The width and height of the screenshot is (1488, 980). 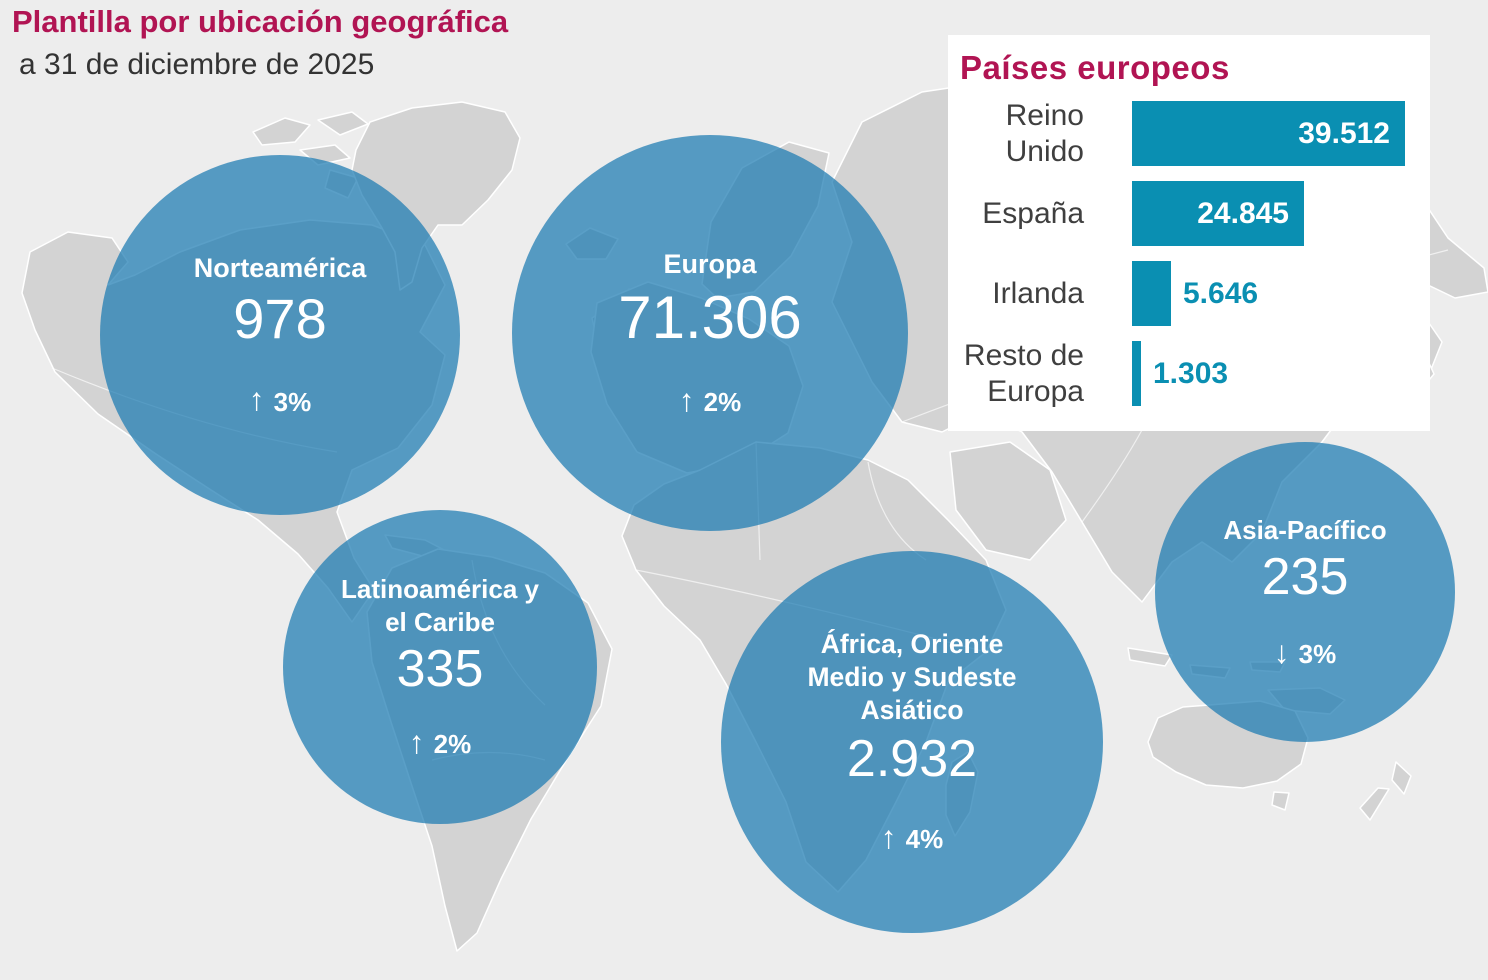 I want to click on bar-category-label: Resto de Europa, so click(x=1023, y=373).